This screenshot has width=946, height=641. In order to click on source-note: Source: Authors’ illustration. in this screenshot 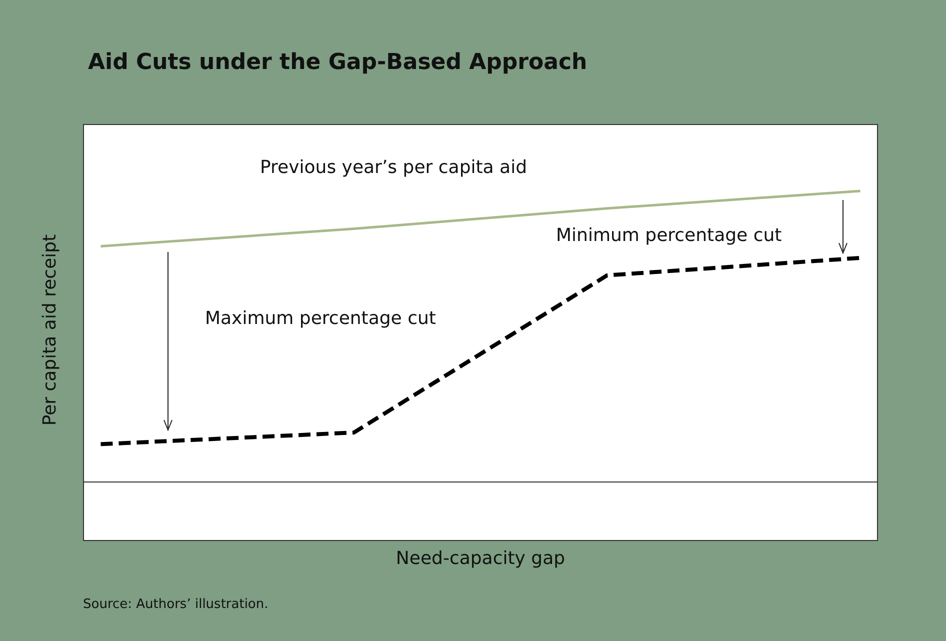, I will do `click(175, 604)`.